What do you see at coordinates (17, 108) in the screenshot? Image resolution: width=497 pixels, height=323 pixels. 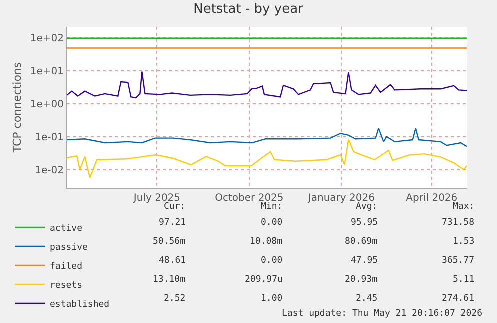 I see `y-axis-title: TCP connections` at bounding box center [17, 108].